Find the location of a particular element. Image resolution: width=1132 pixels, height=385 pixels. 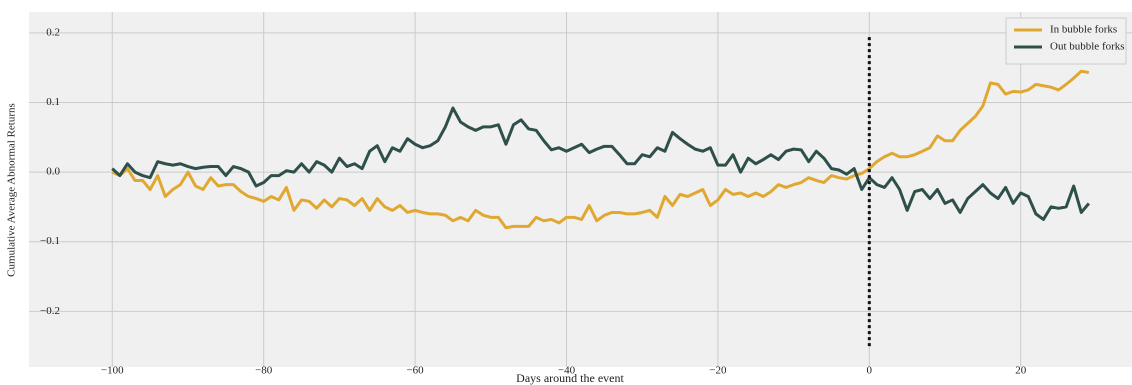

y-tick-label: 0.2 is located at coordinates (53, 32).